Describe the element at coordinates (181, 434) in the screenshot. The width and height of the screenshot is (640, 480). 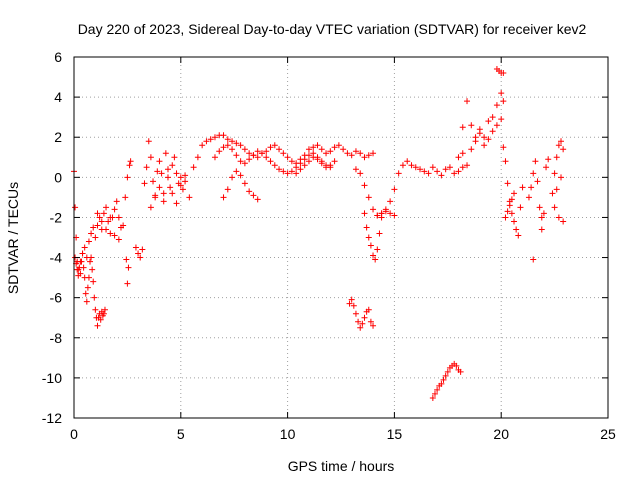
I see `x-tick-label: 5` at that location.